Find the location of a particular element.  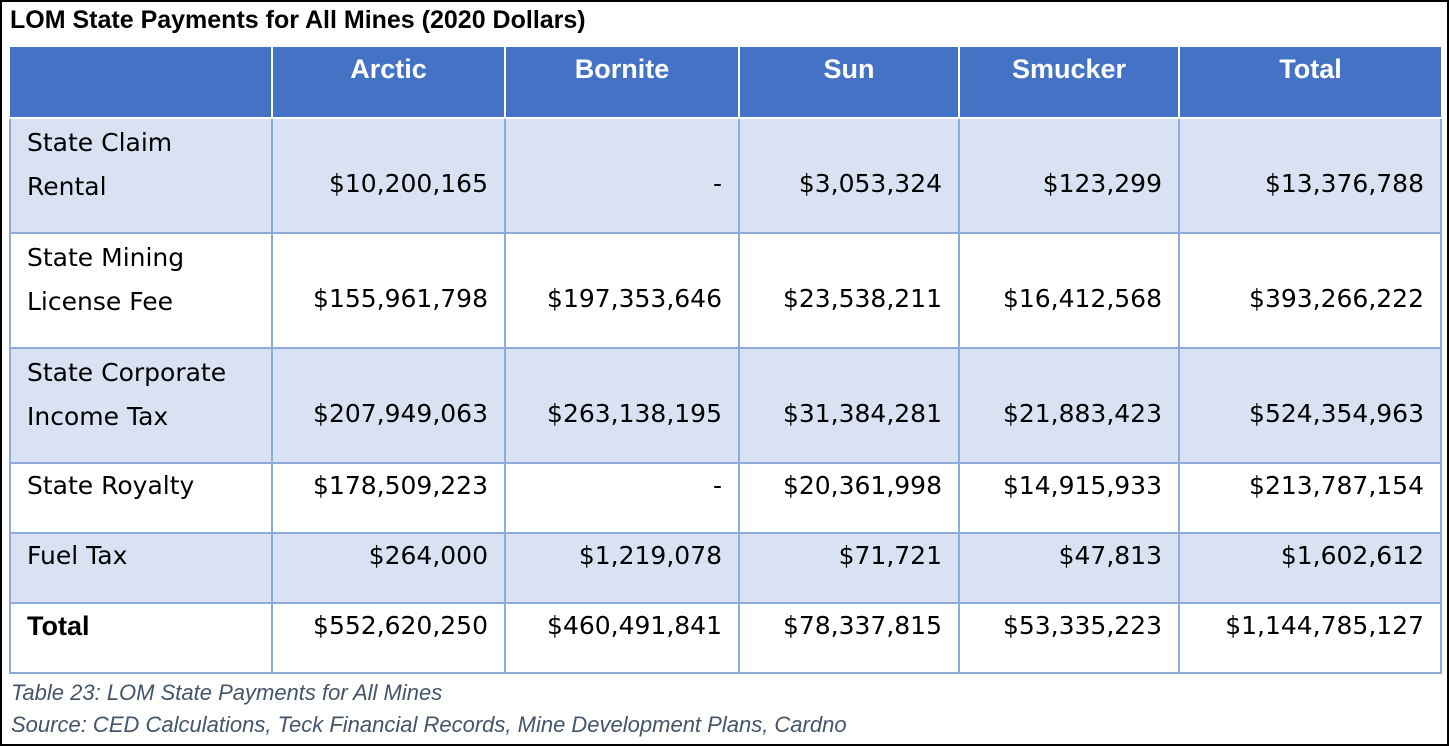

header-cell-total: Total is located at coordinates (1309, 83).